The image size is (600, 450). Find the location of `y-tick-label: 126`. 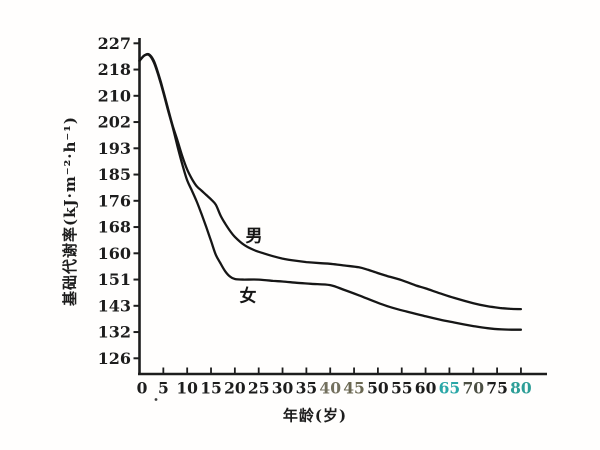

y-tick-label: 126 is located at coordinates (114, 358).